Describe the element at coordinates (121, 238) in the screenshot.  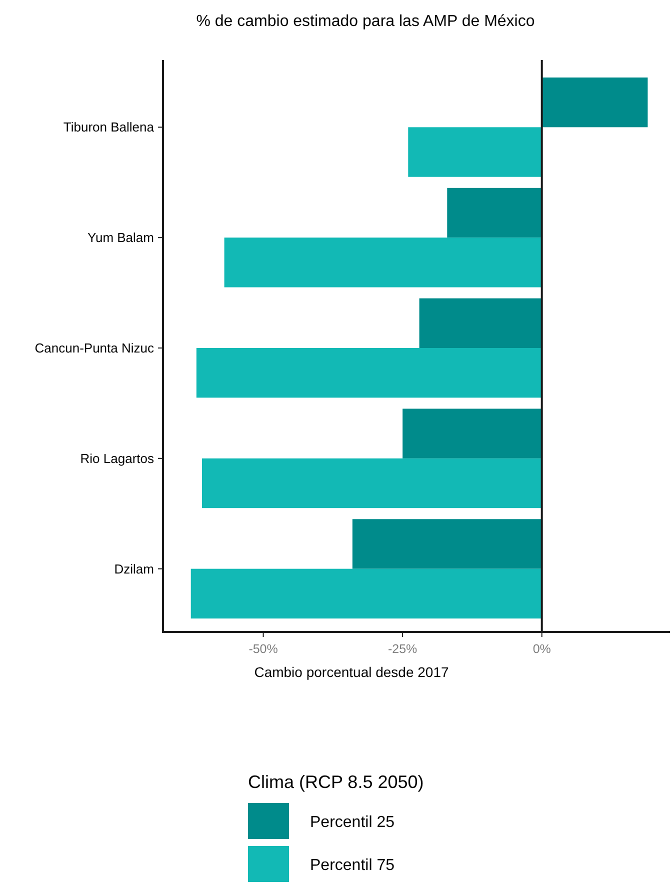
I see `y-tick-label: Yum Balam` at that location.